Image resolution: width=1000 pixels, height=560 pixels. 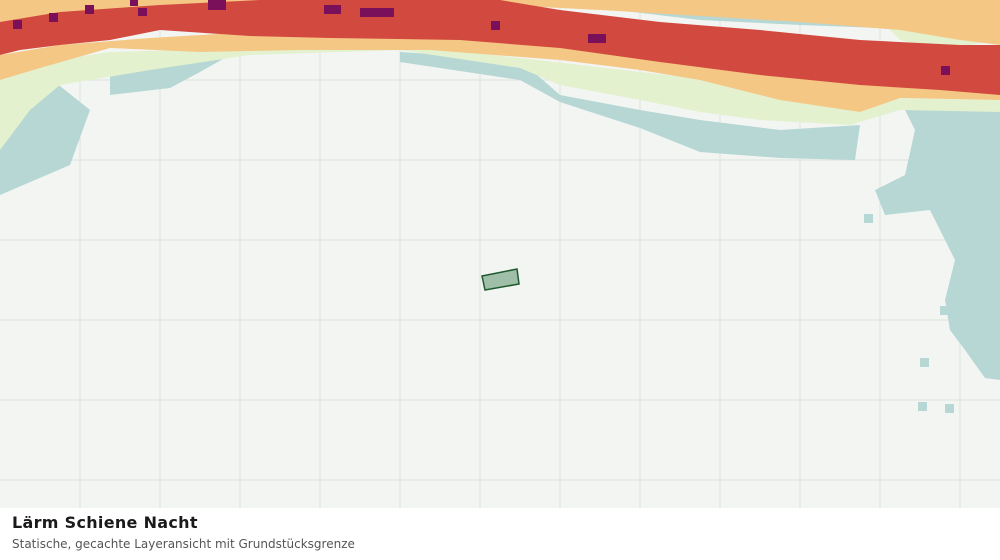 I want to click on parcel-boundary, so click(x=500, y=279).